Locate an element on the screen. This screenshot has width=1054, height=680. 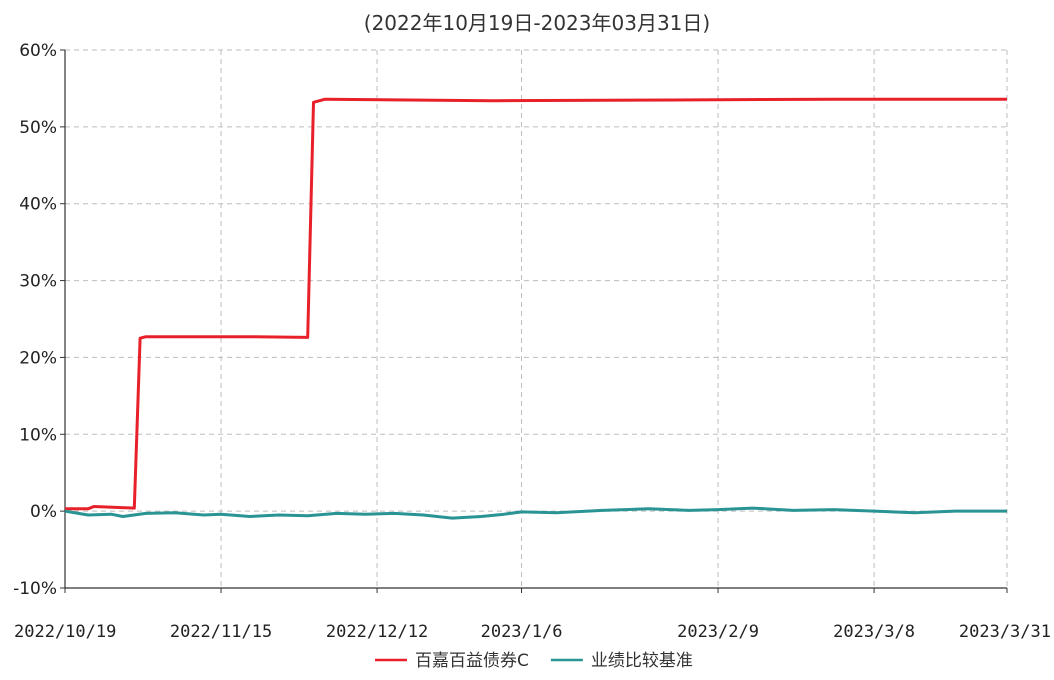
x-tick-label: 2023/1/6 is located at coordinates (522, 632).